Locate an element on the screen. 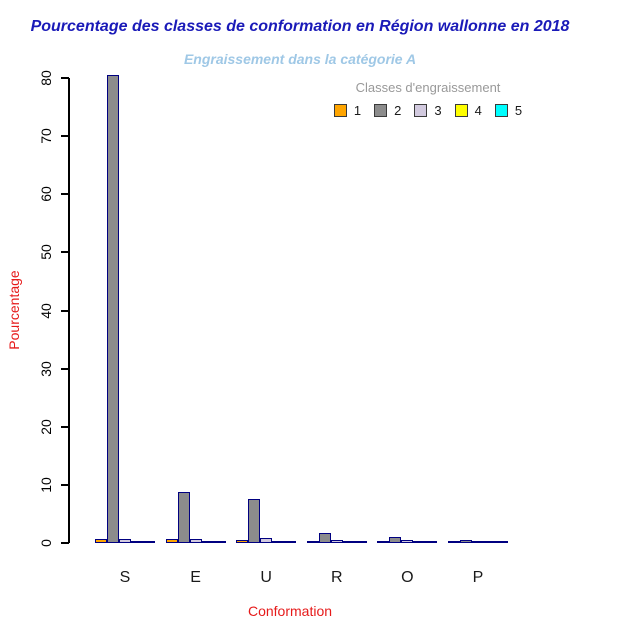 This screenshot has height=642, width=643. bar-O-class5 is located at coordinates (431, 542).